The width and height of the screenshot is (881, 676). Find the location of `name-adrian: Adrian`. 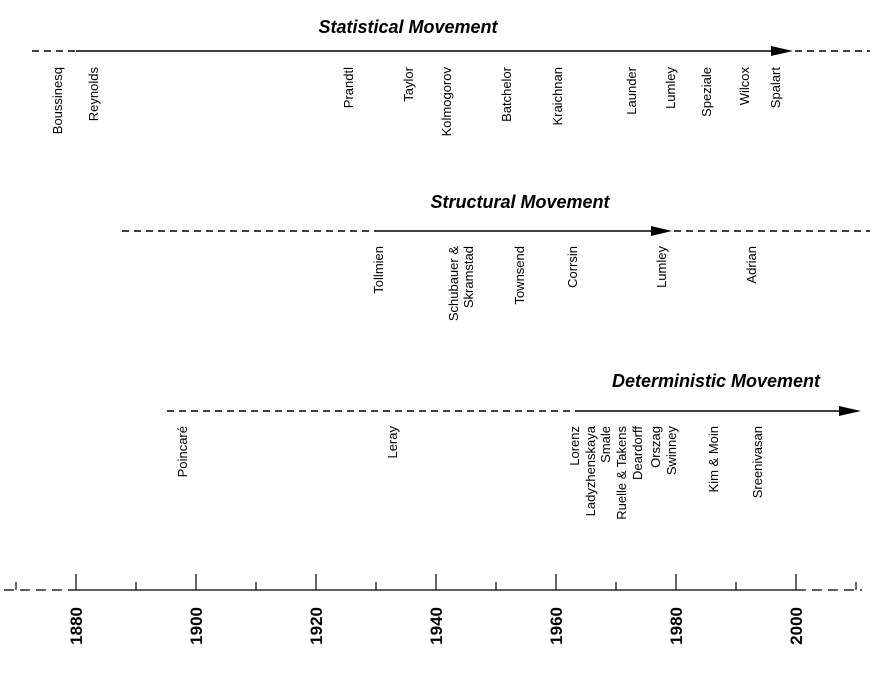

name-adrian: Adrian is located at coordinates (751, 265).